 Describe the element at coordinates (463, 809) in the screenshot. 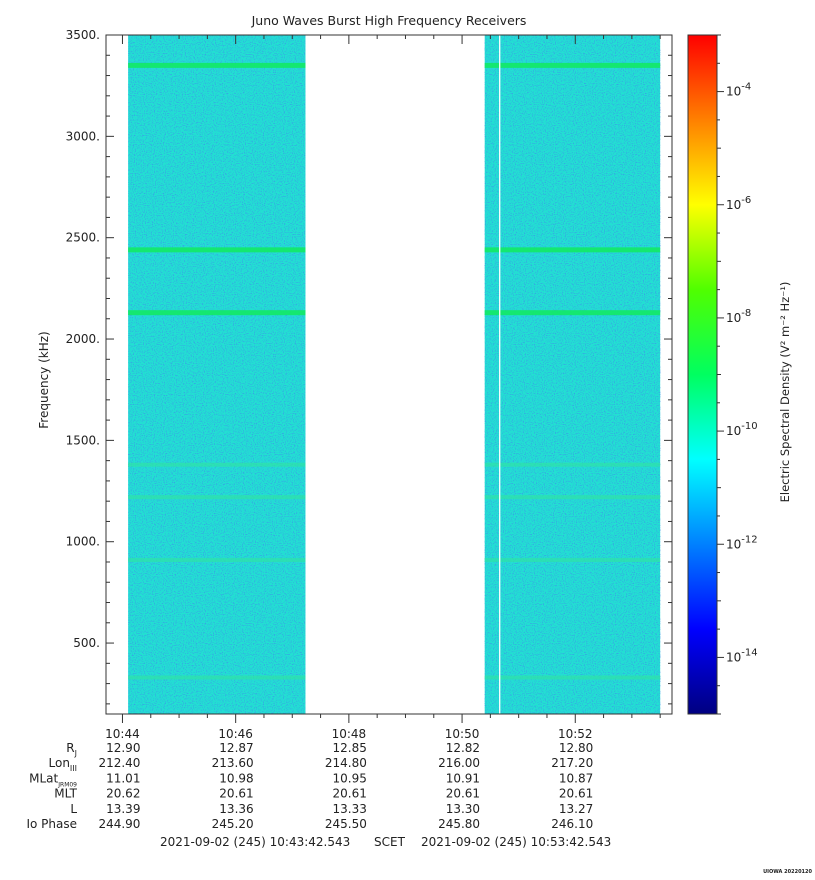

I see `ephemeris-value: 13.30` at that location.